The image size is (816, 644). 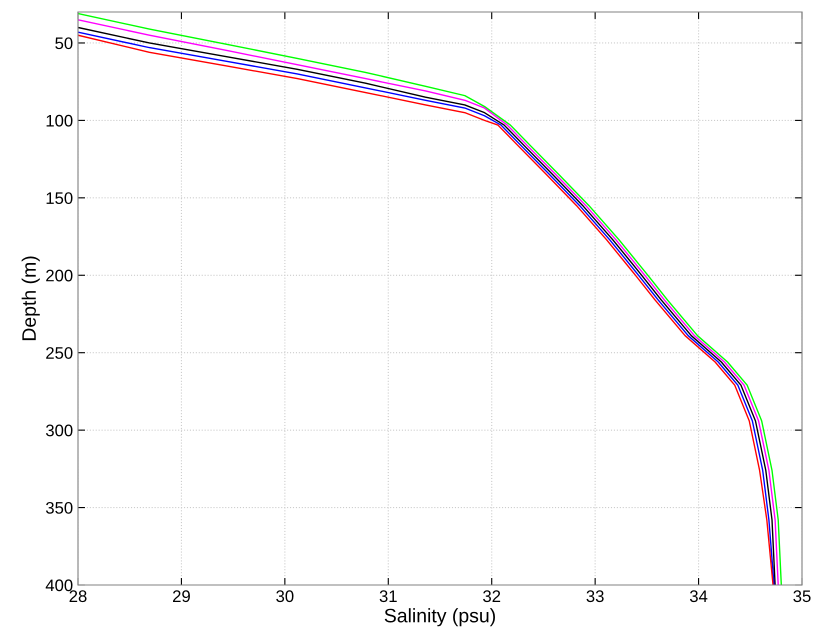 What do you see at coordinates (181, 596) in the screenshot?
I see `x-tick-label: 29` at bounding box center [181, 596].